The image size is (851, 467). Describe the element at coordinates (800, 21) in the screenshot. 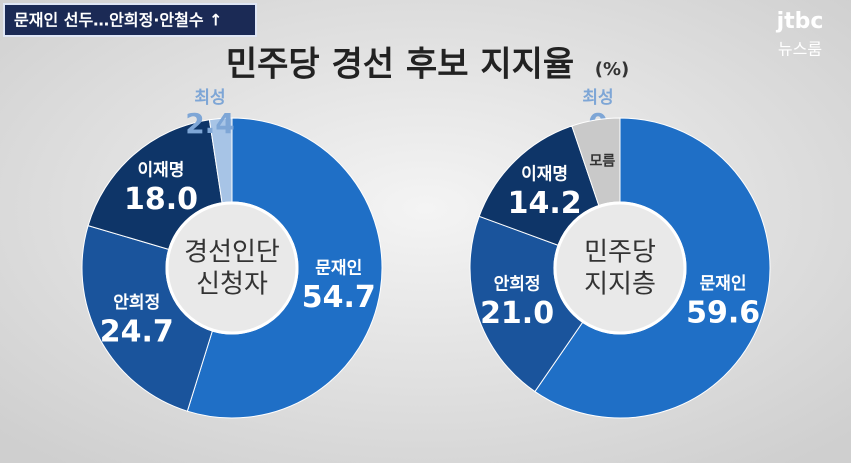

I see `logo-brand: jtbc` at that location.